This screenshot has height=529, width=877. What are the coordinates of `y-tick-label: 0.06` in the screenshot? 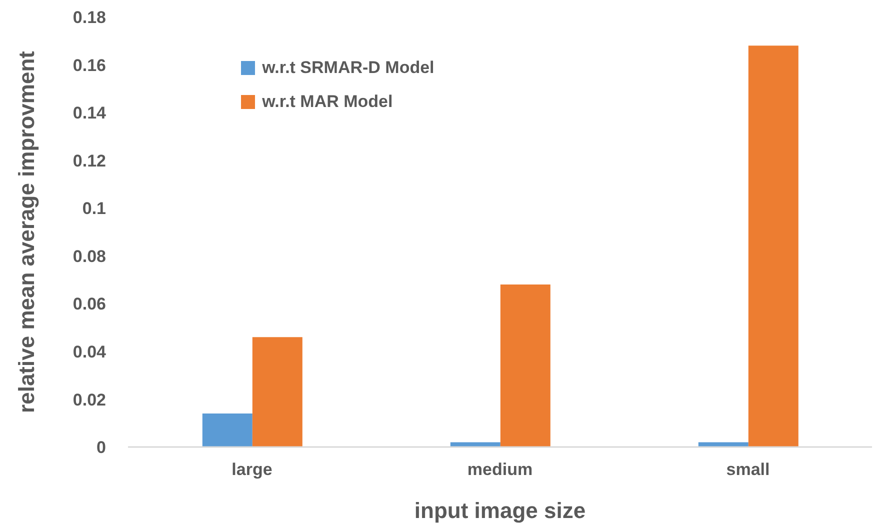 It's located at (89, 304).